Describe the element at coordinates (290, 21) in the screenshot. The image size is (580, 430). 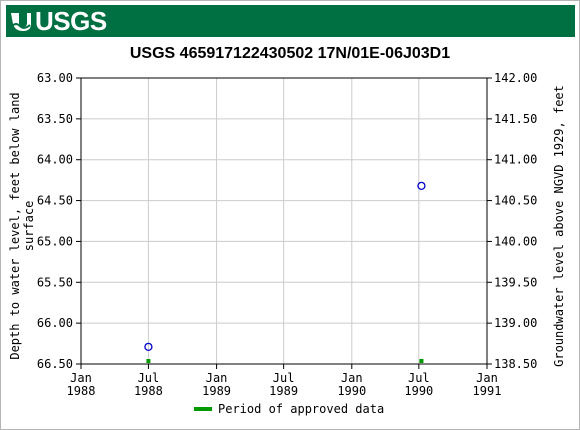
I see `usgs-banner: USGS` at that location.